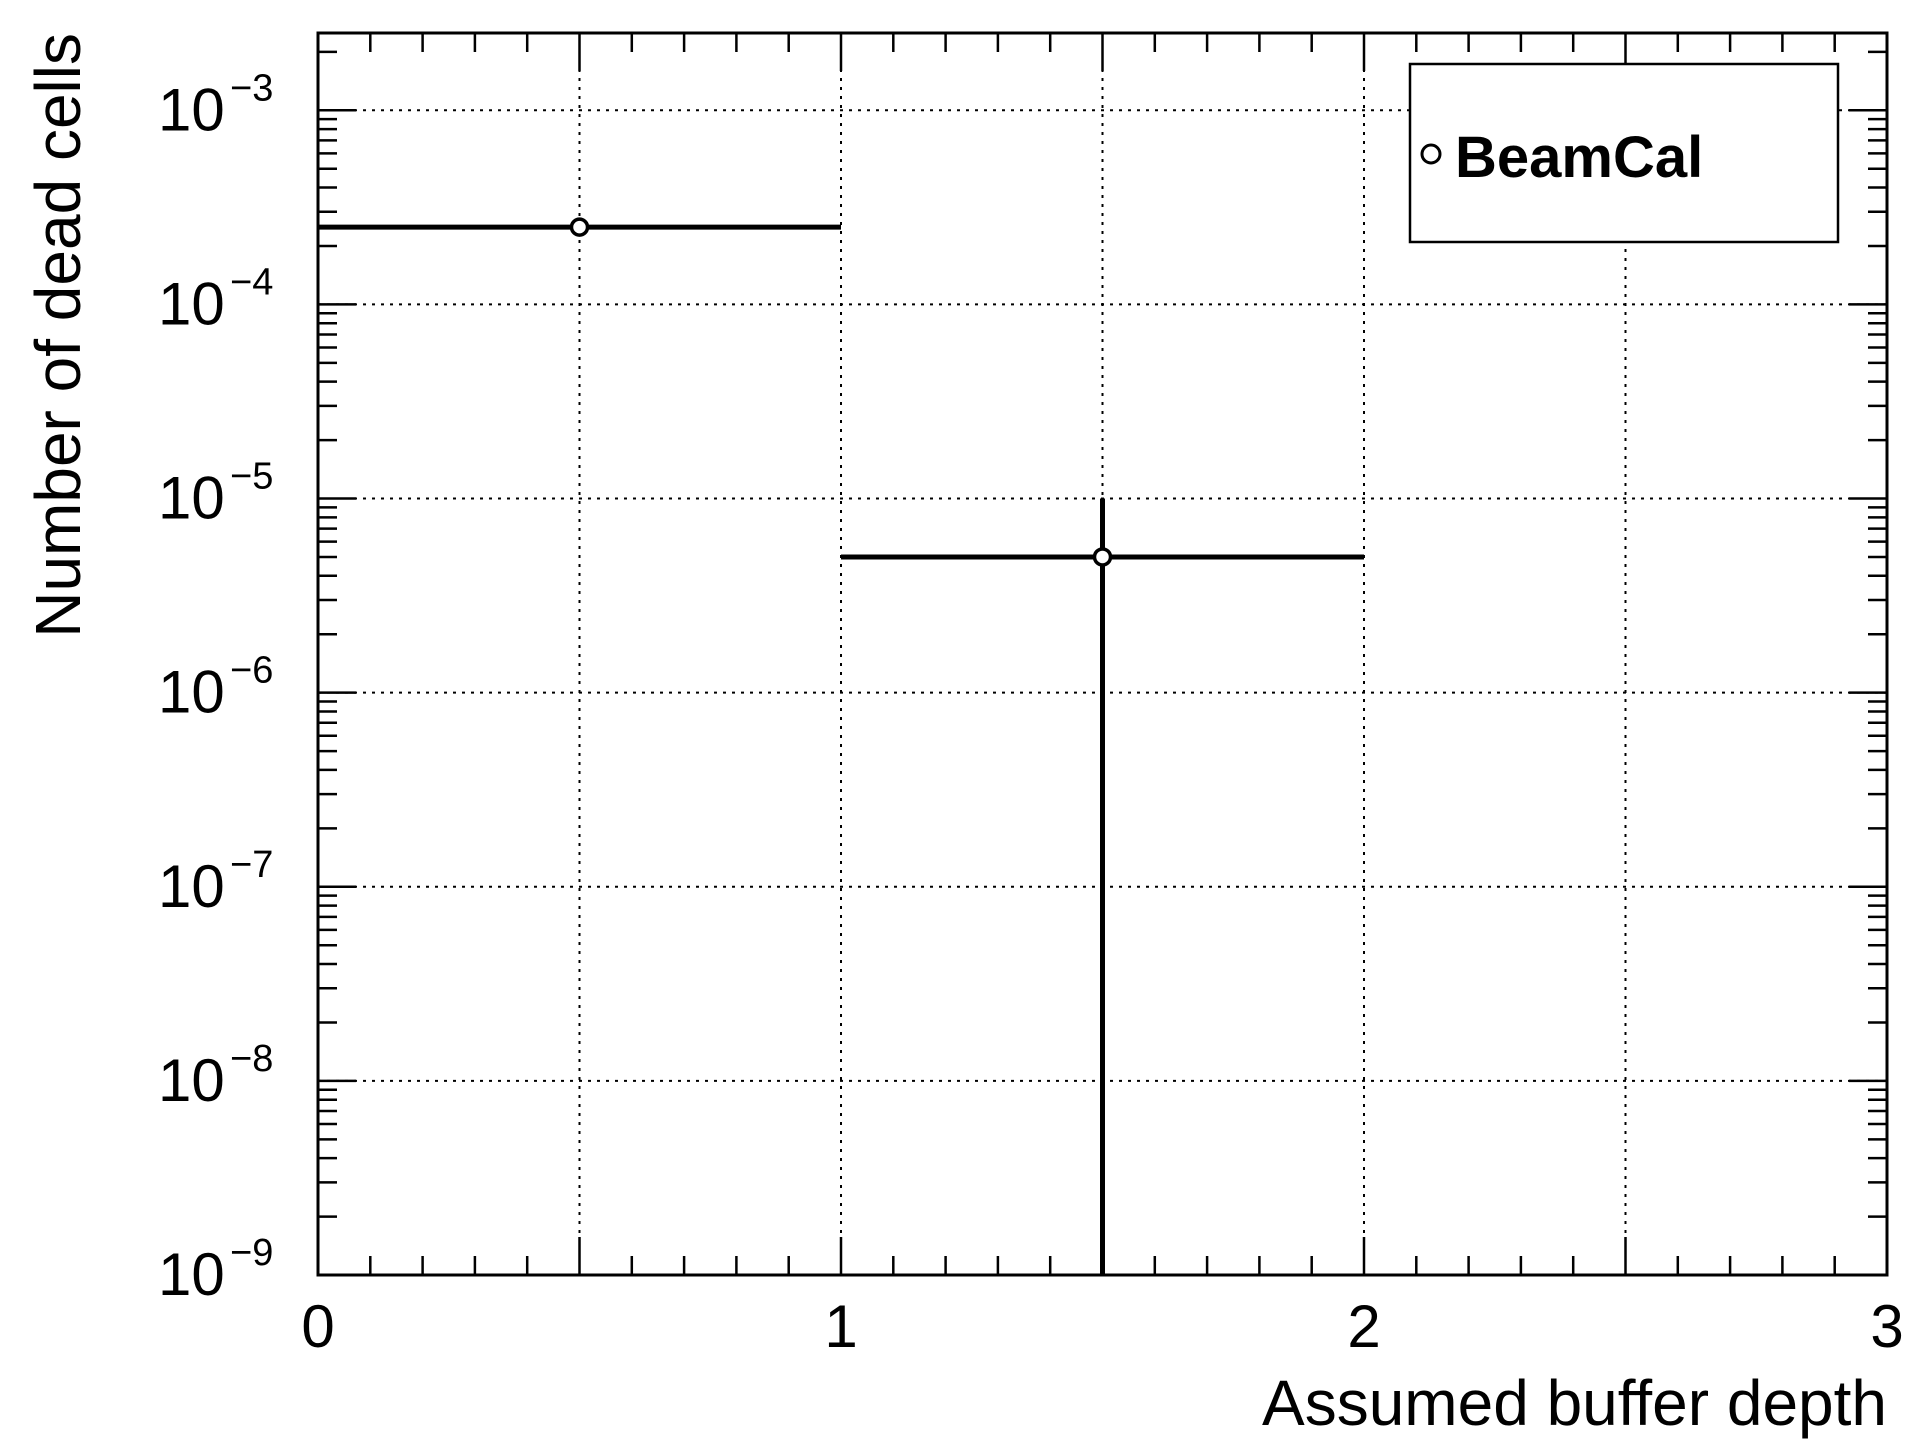 This screenshot has width=1915, height=1443. Describe the element at coordinates (251, 865) in the screenshot. I see `y-tick-label-exponent: −7` at that location.